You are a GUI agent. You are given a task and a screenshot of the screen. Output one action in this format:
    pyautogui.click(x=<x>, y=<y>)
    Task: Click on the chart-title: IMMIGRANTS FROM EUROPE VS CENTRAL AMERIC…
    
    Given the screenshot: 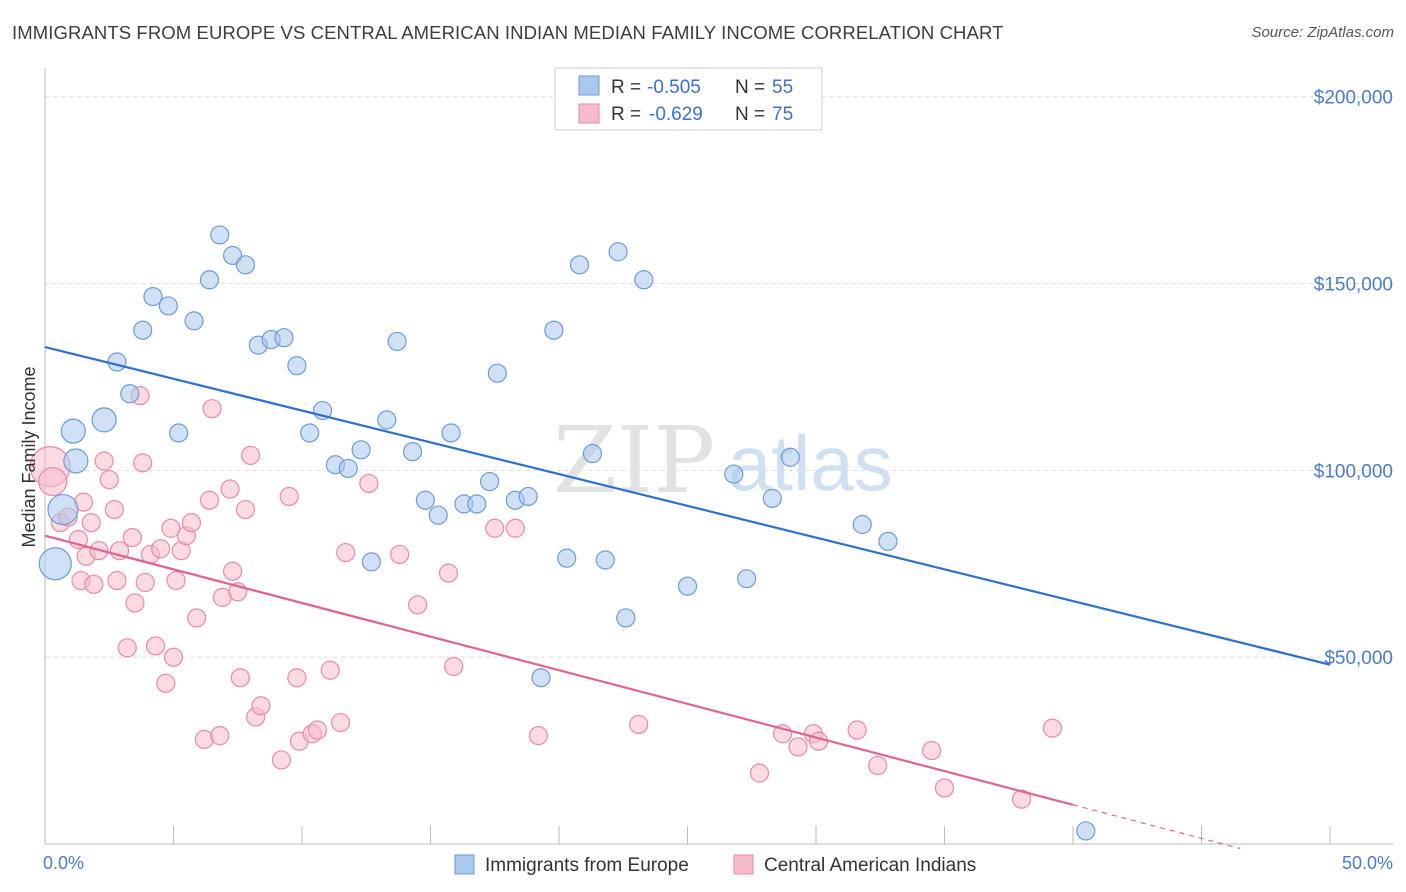 What is the action you would take?
    pyautogui.click(x=508, y=32)
    